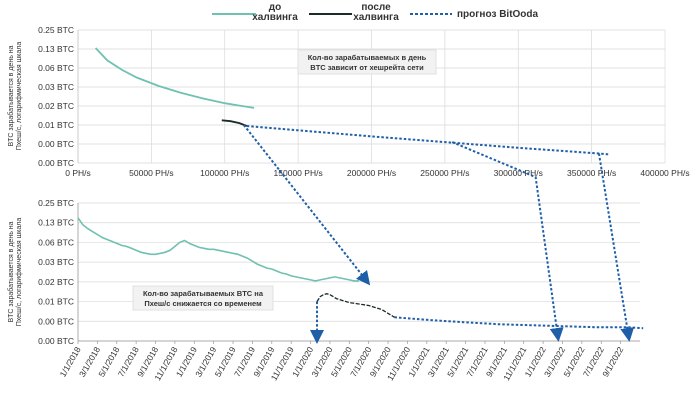 The image size is (700, 400). What do you see at coordinates (19, 96) in the screenshot?
I see `y-axis-label-line-2: Пхеш/с, логарифмическая шкала` at bounding box center [19, 96].